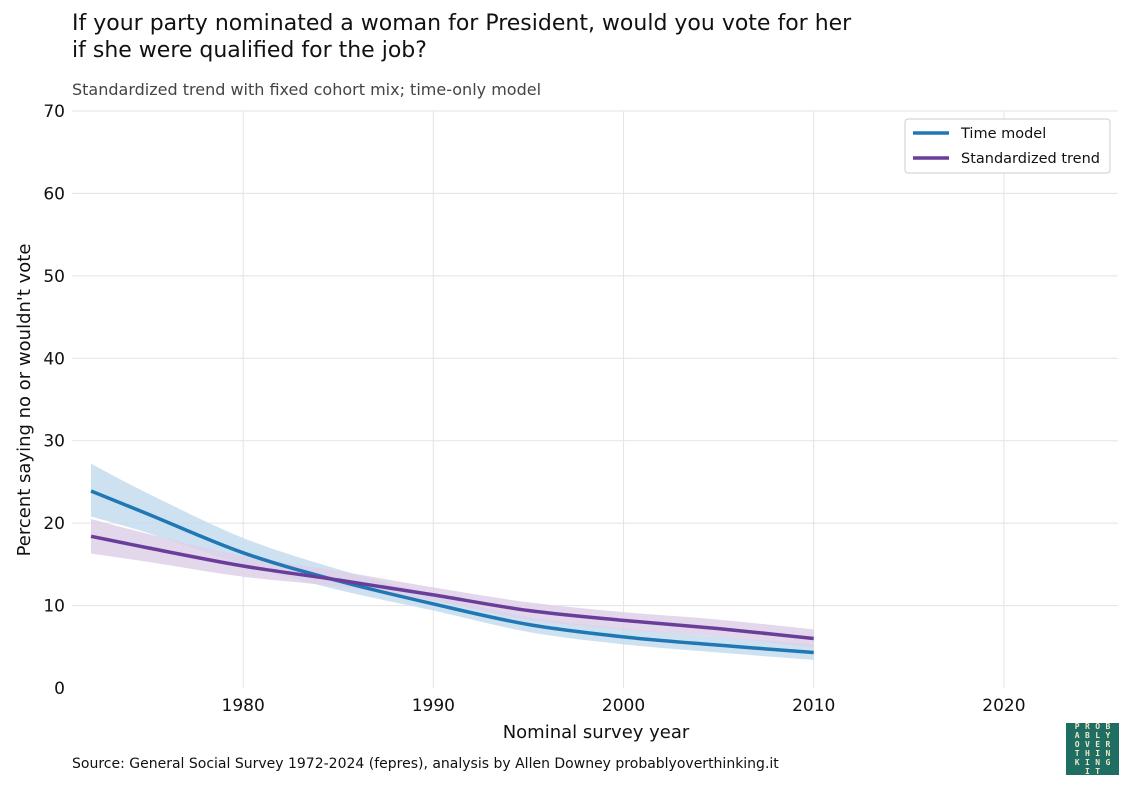 This screenshot has width=1133, height=790. I want to click on x-tick-label-2020: 2020, so click(1003, 706).